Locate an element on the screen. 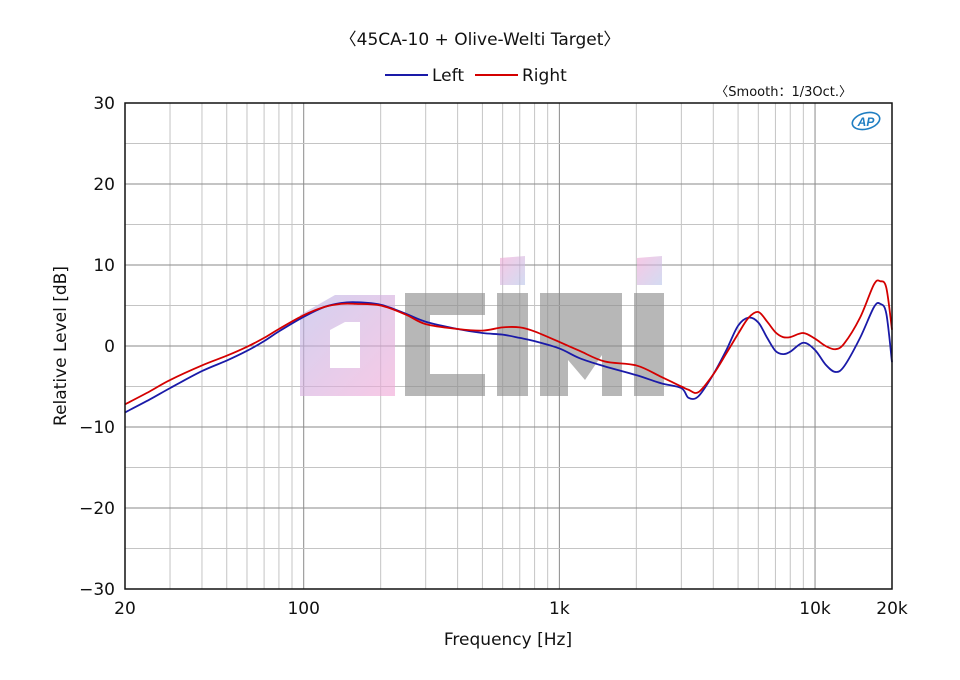 The width and height of the screenshot is (960, 680). legend-label-left: Left is located at coordinates (448, 76).